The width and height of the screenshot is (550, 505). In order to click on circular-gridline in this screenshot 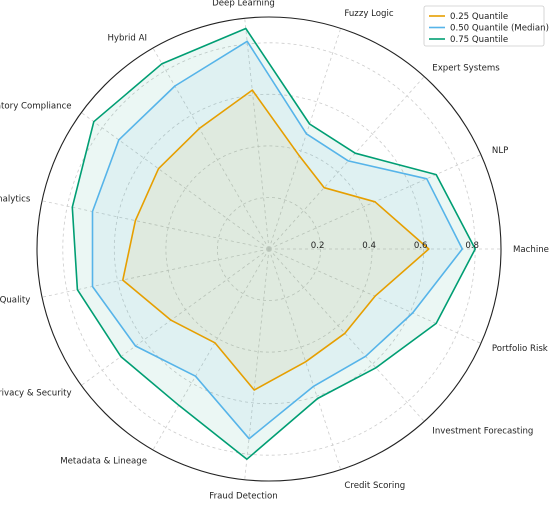, I will do `click(268, 248)`.